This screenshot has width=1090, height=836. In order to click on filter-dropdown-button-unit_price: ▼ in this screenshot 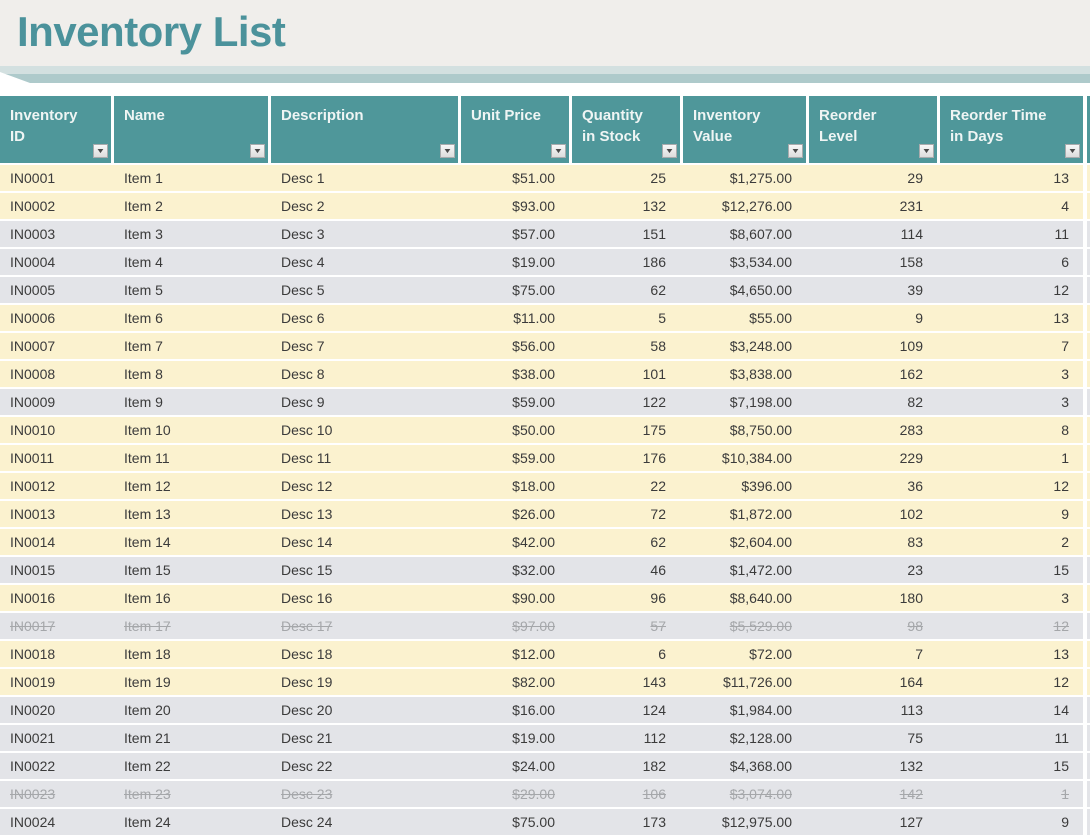, I will do `click(558, 151)`.